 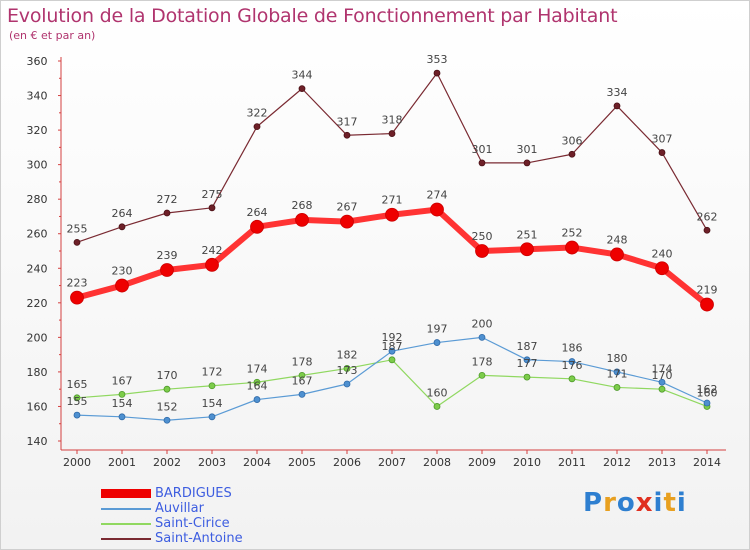 I want to click on x-tick-label: 2000, so click(x=77, y=462).